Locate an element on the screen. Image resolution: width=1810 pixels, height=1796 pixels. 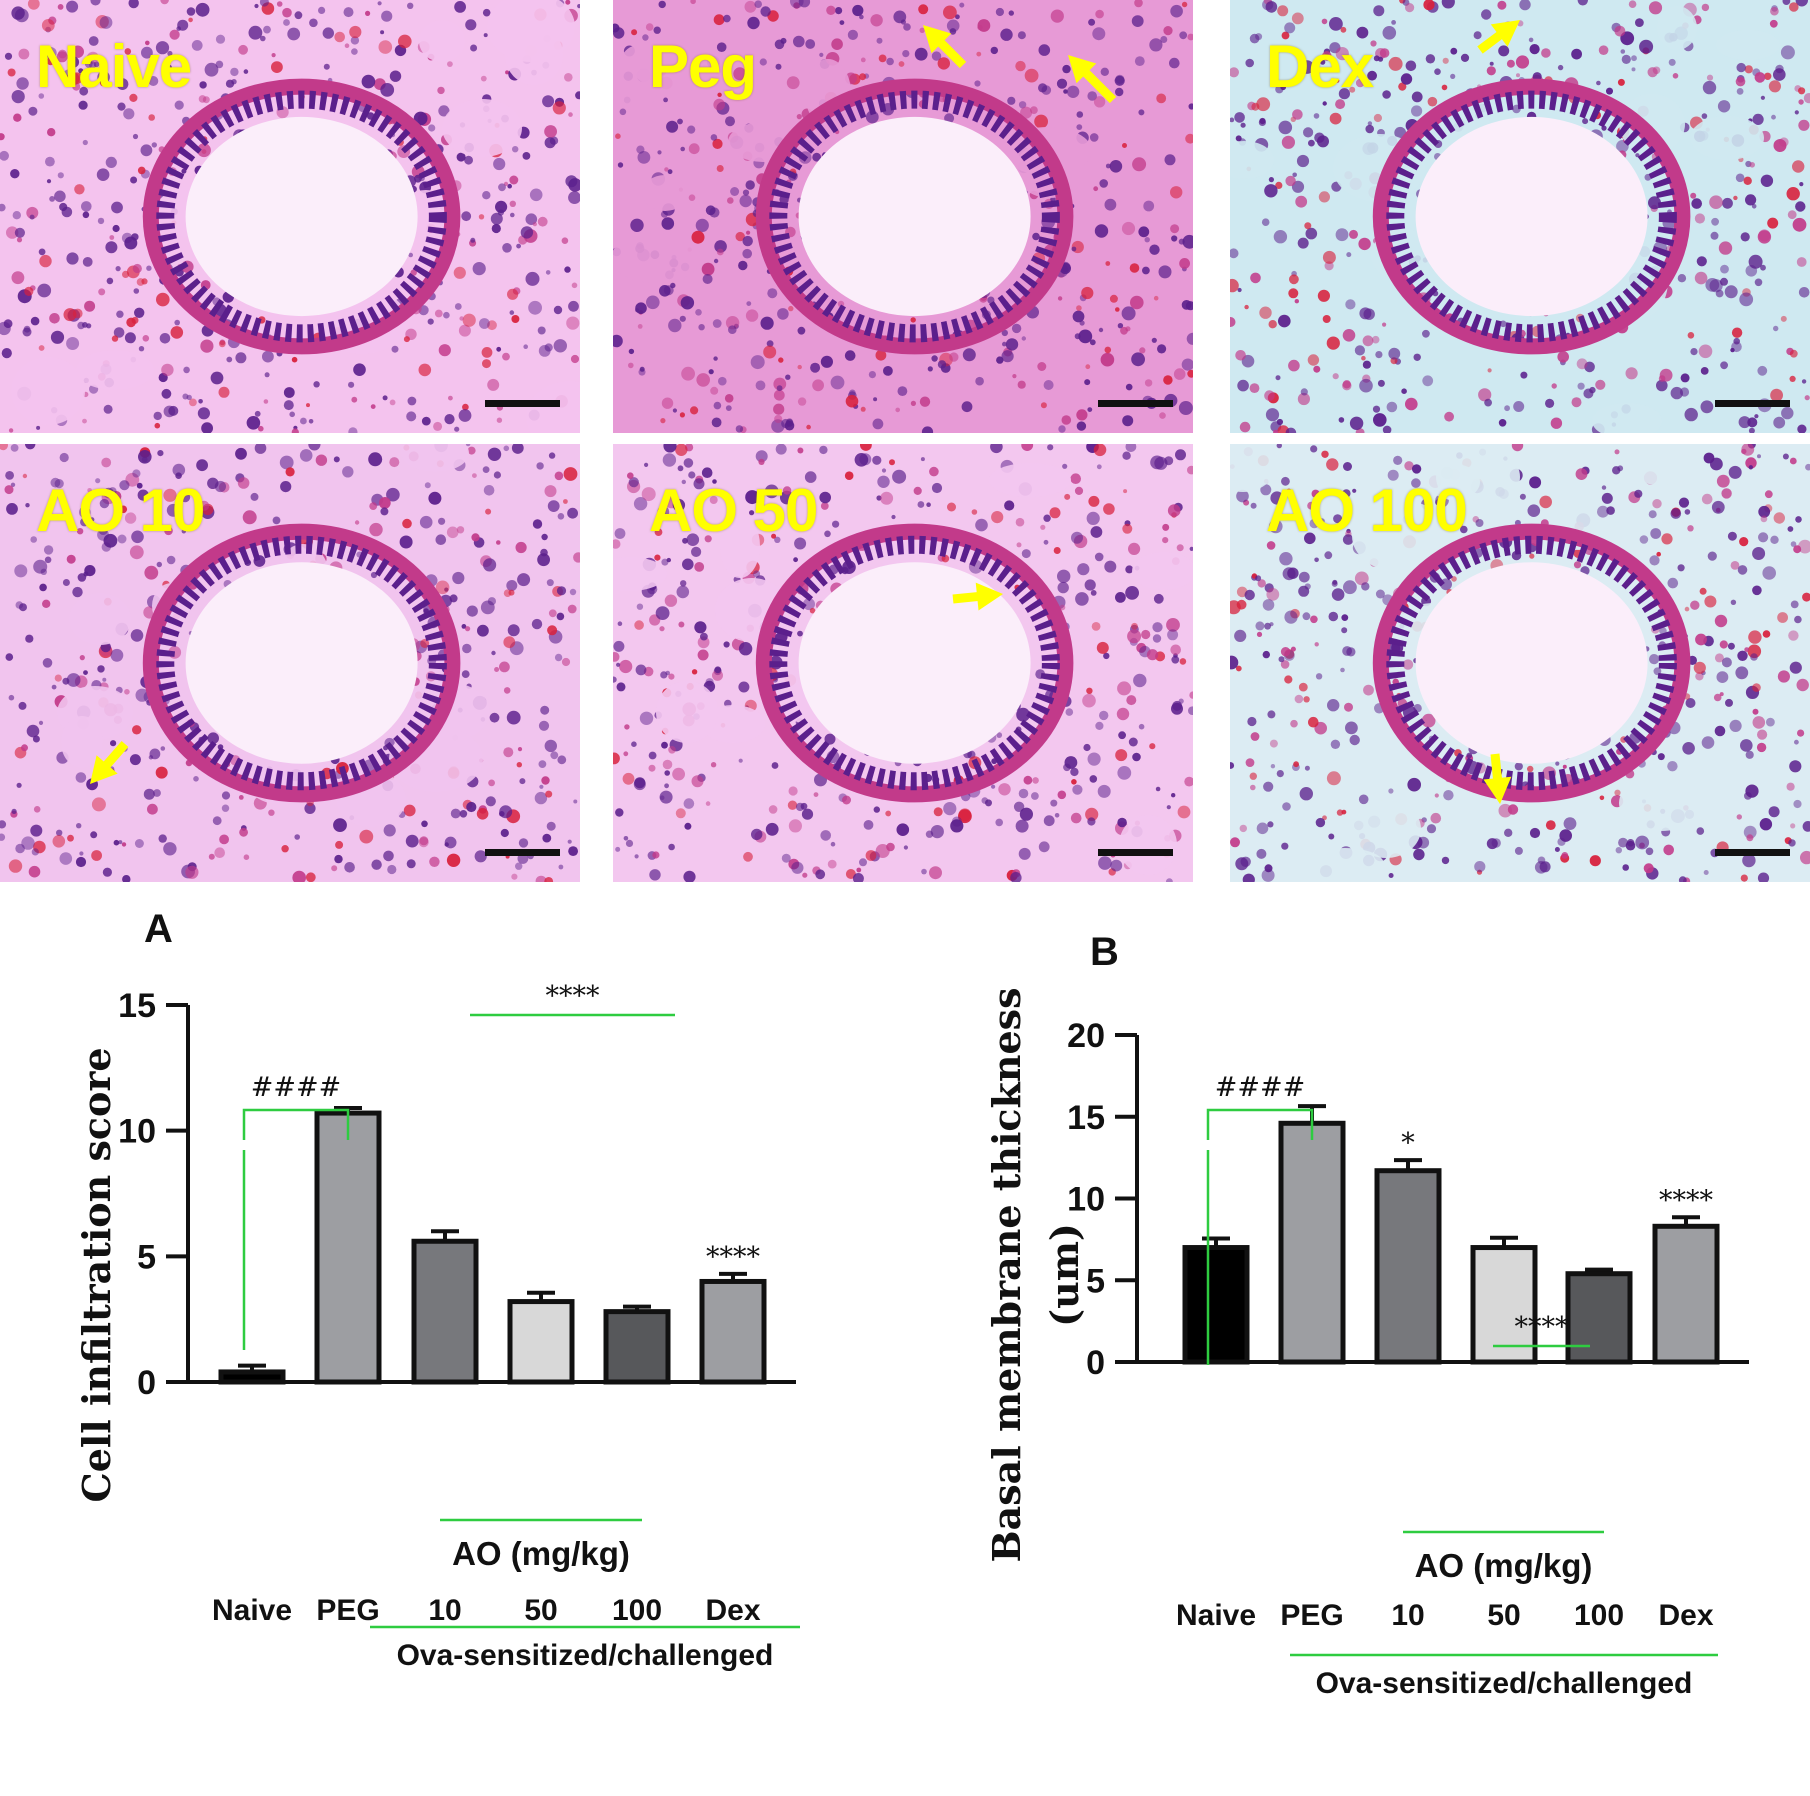
panel-letter: B is located at coordinates (1104, 952).